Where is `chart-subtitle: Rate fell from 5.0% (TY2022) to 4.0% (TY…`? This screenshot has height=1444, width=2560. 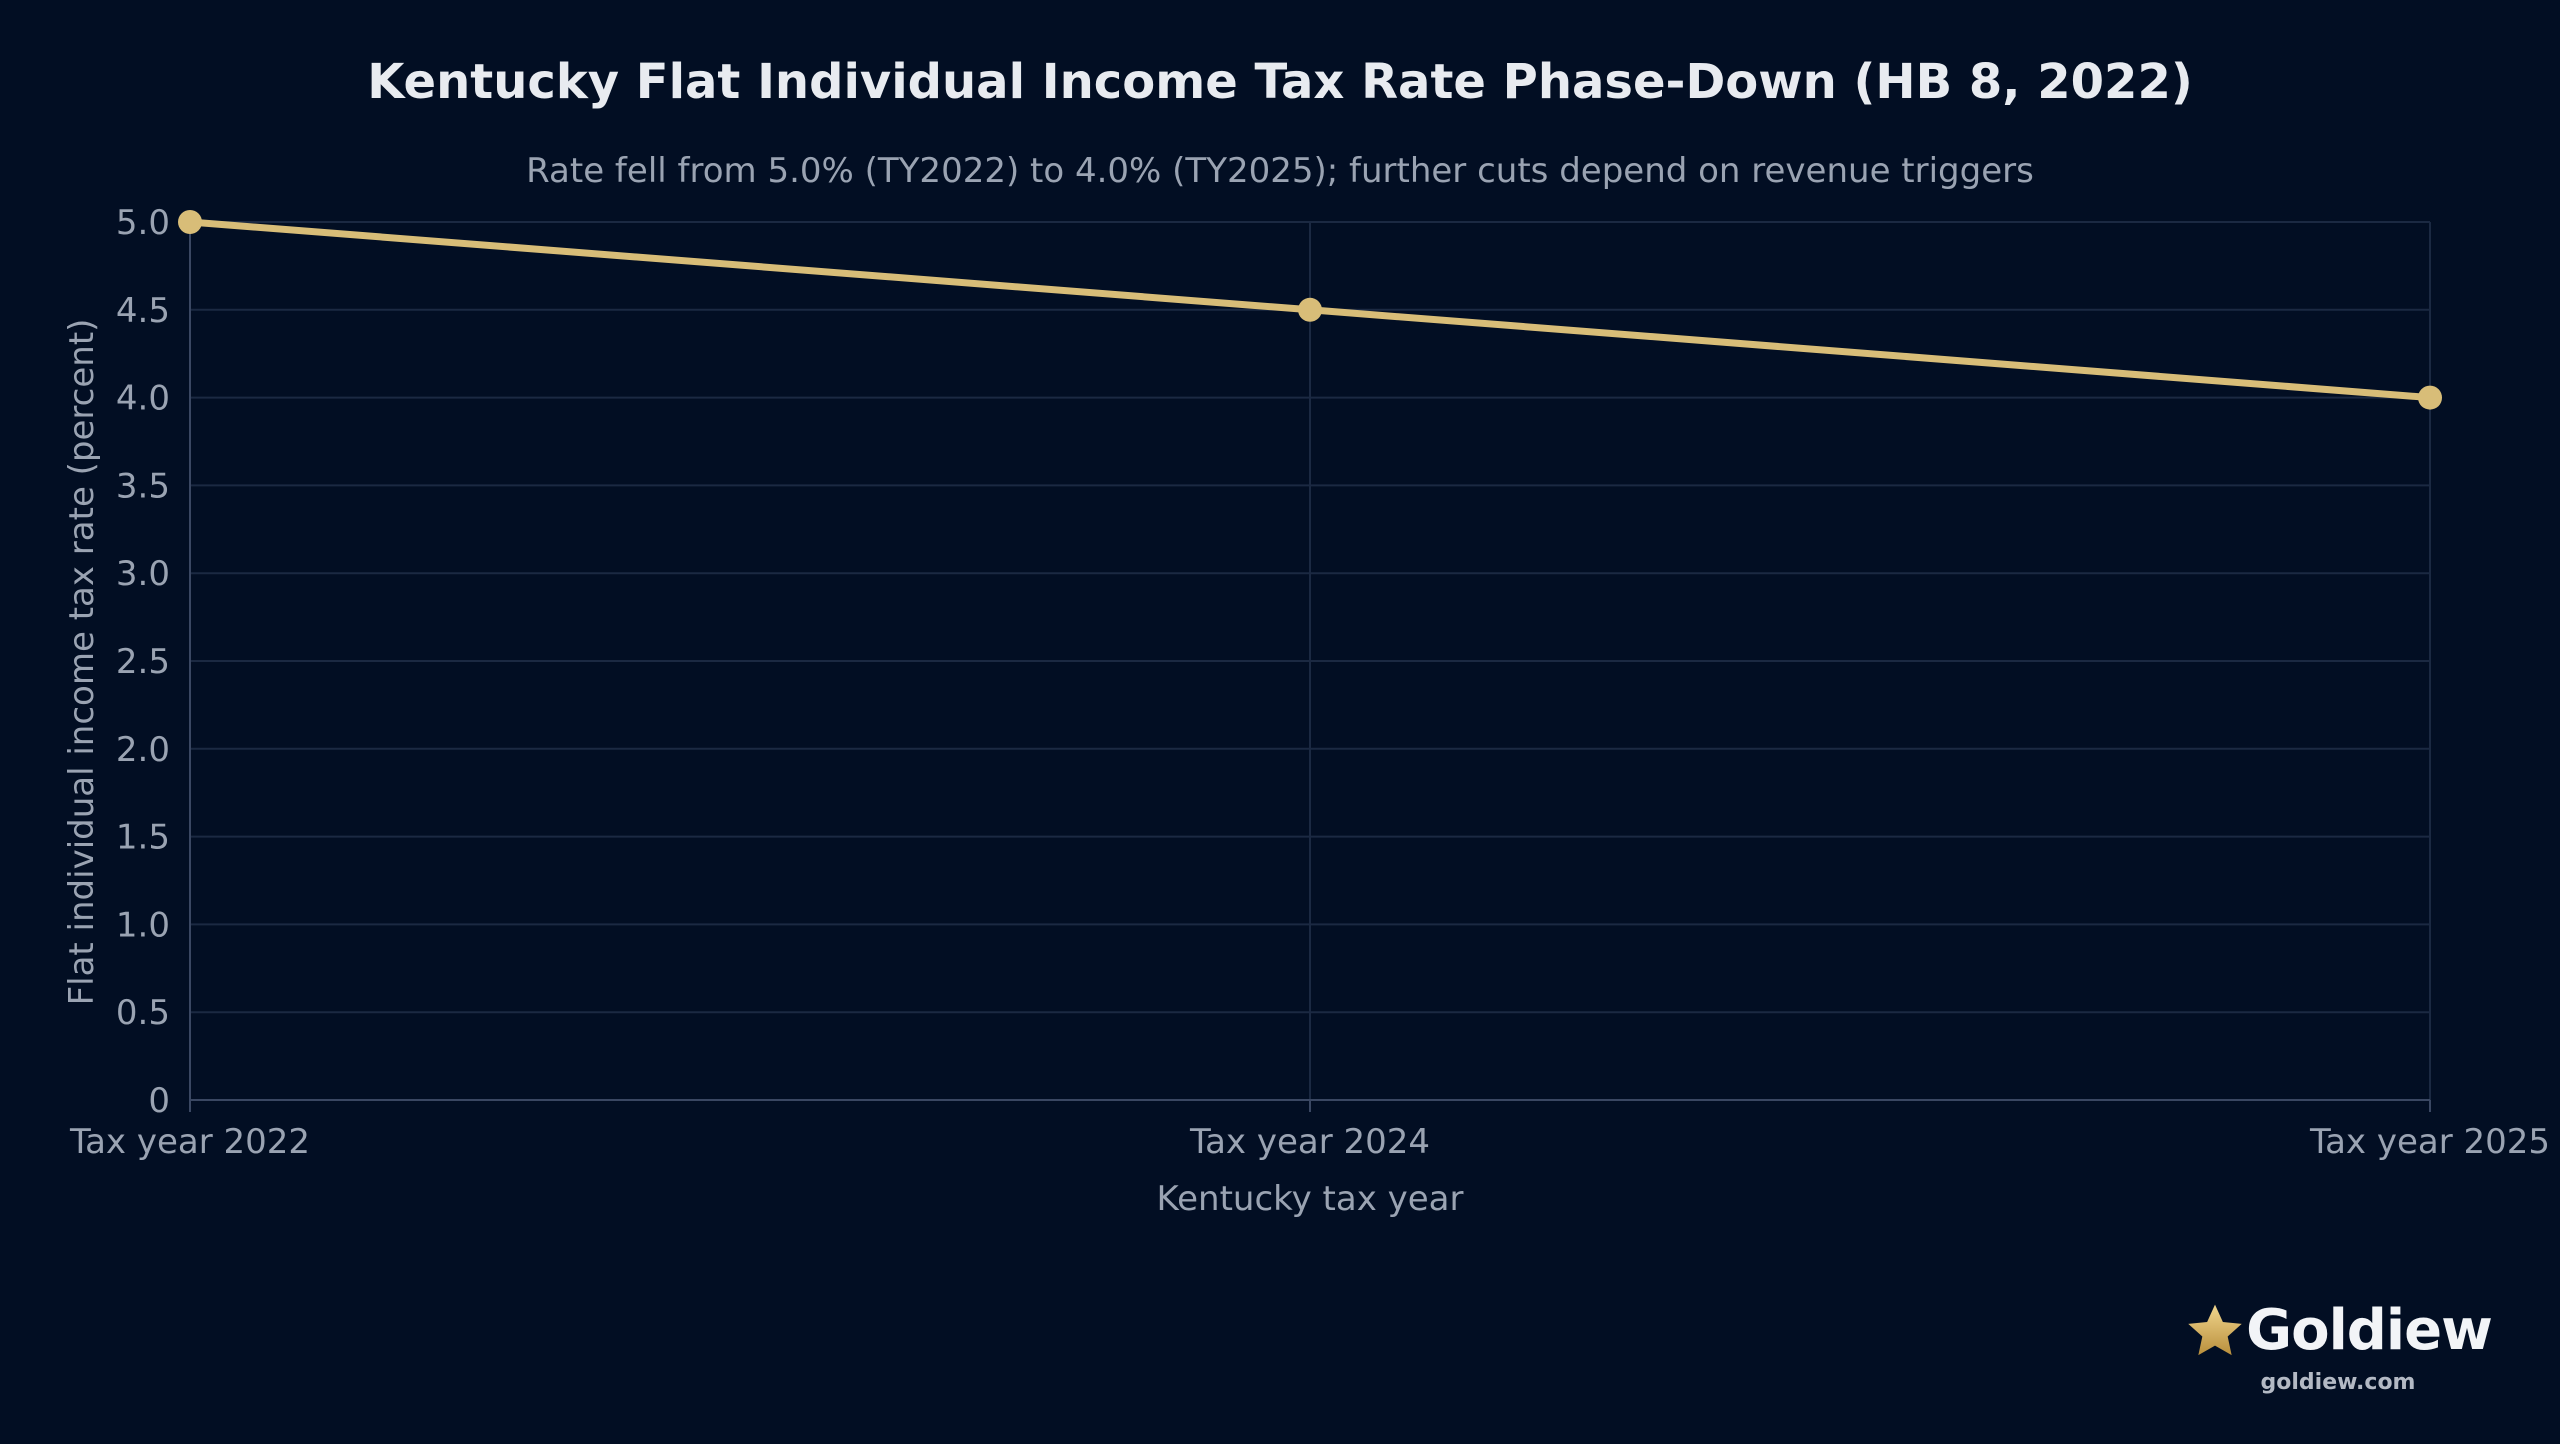
chart-subtitle: Rate fell from 5.0% (TY2022) to 4.0% (TY… is located at coordinates (1280, 171).